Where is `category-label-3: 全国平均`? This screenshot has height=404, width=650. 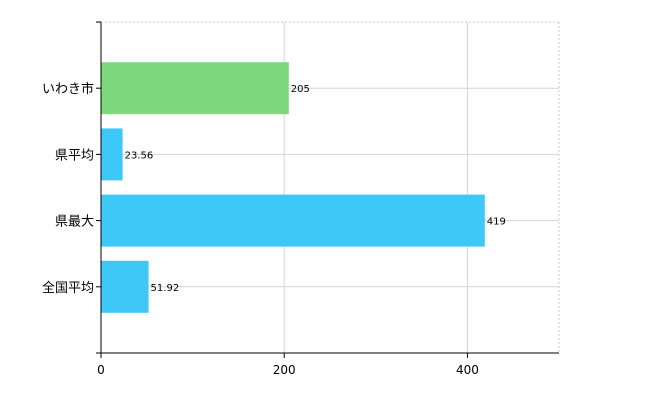
category-label-3: 全国平均 is located at coordinates (68, 288).